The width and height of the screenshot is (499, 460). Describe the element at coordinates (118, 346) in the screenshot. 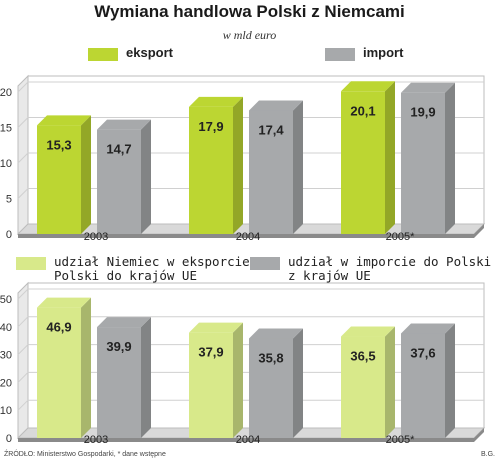

I see `chart-1-value-label: 39,9` at that location.